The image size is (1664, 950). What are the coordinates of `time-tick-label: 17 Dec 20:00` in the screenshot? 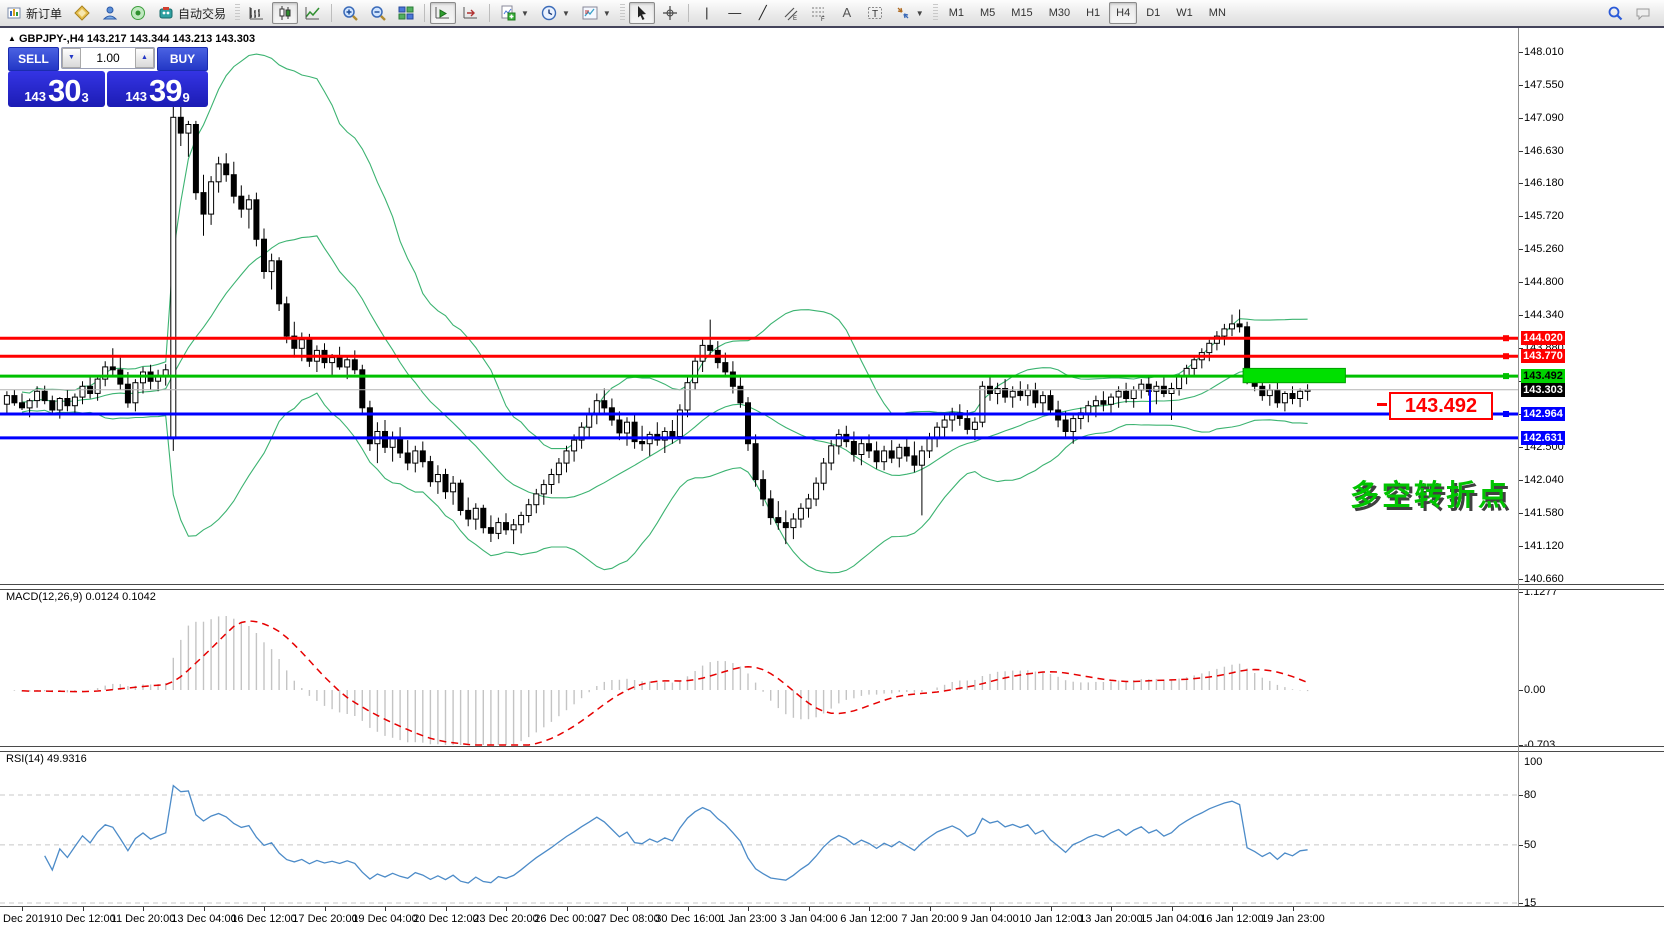 It's located at (325, 919).